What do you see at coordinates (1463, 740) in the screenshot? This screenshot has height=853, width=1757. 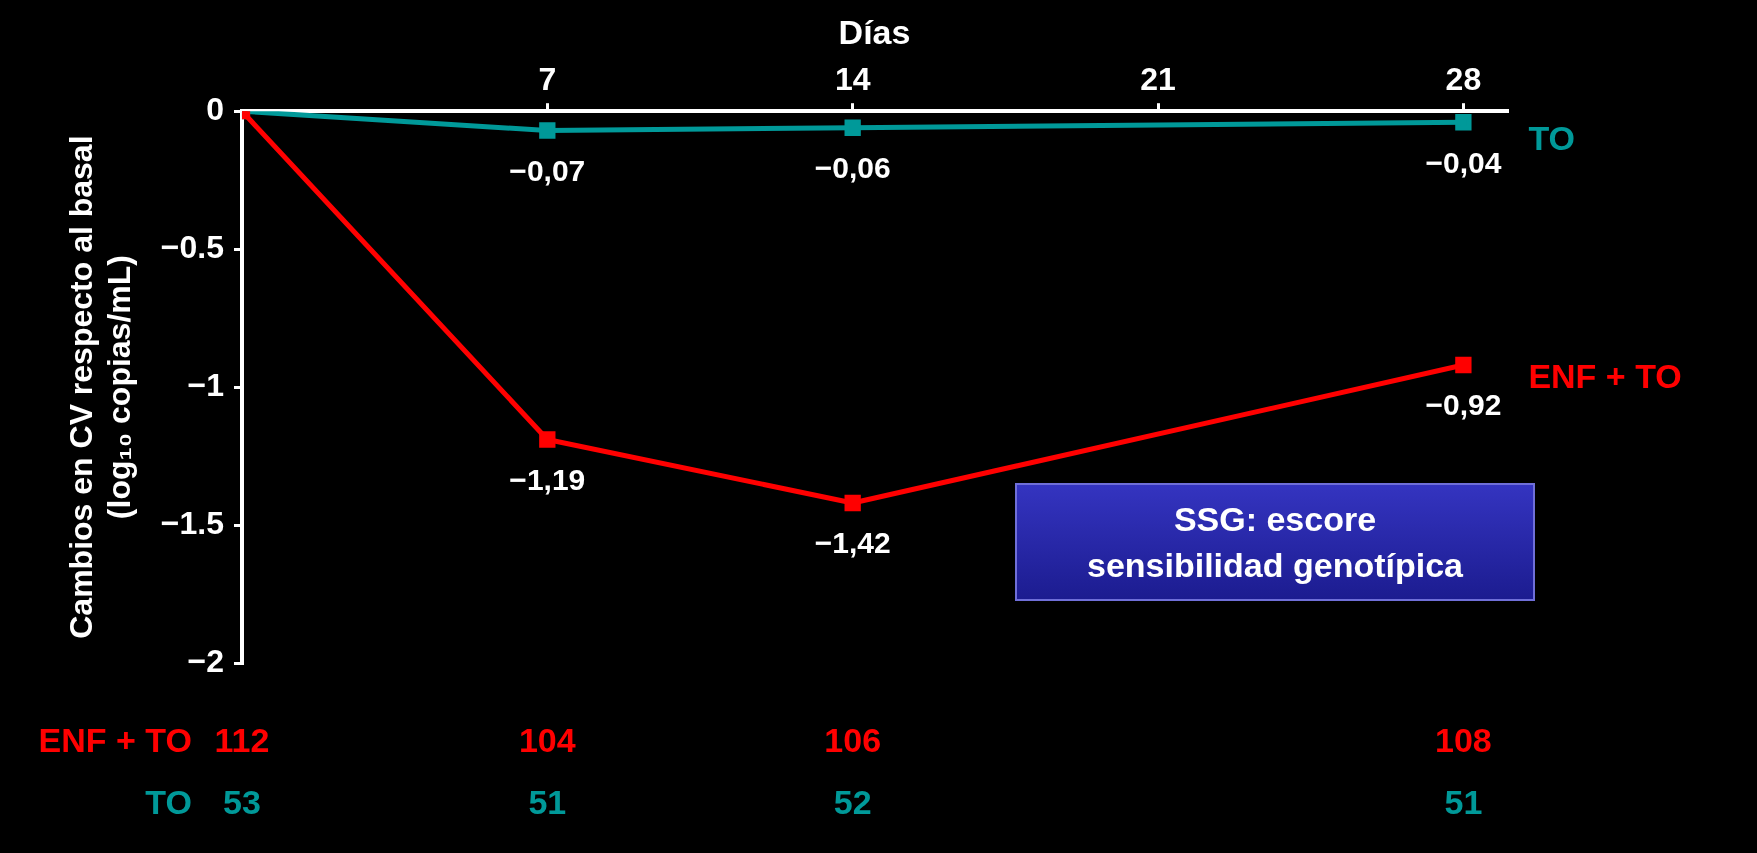 I see `text: 108` at bounding box center [1463, 740].